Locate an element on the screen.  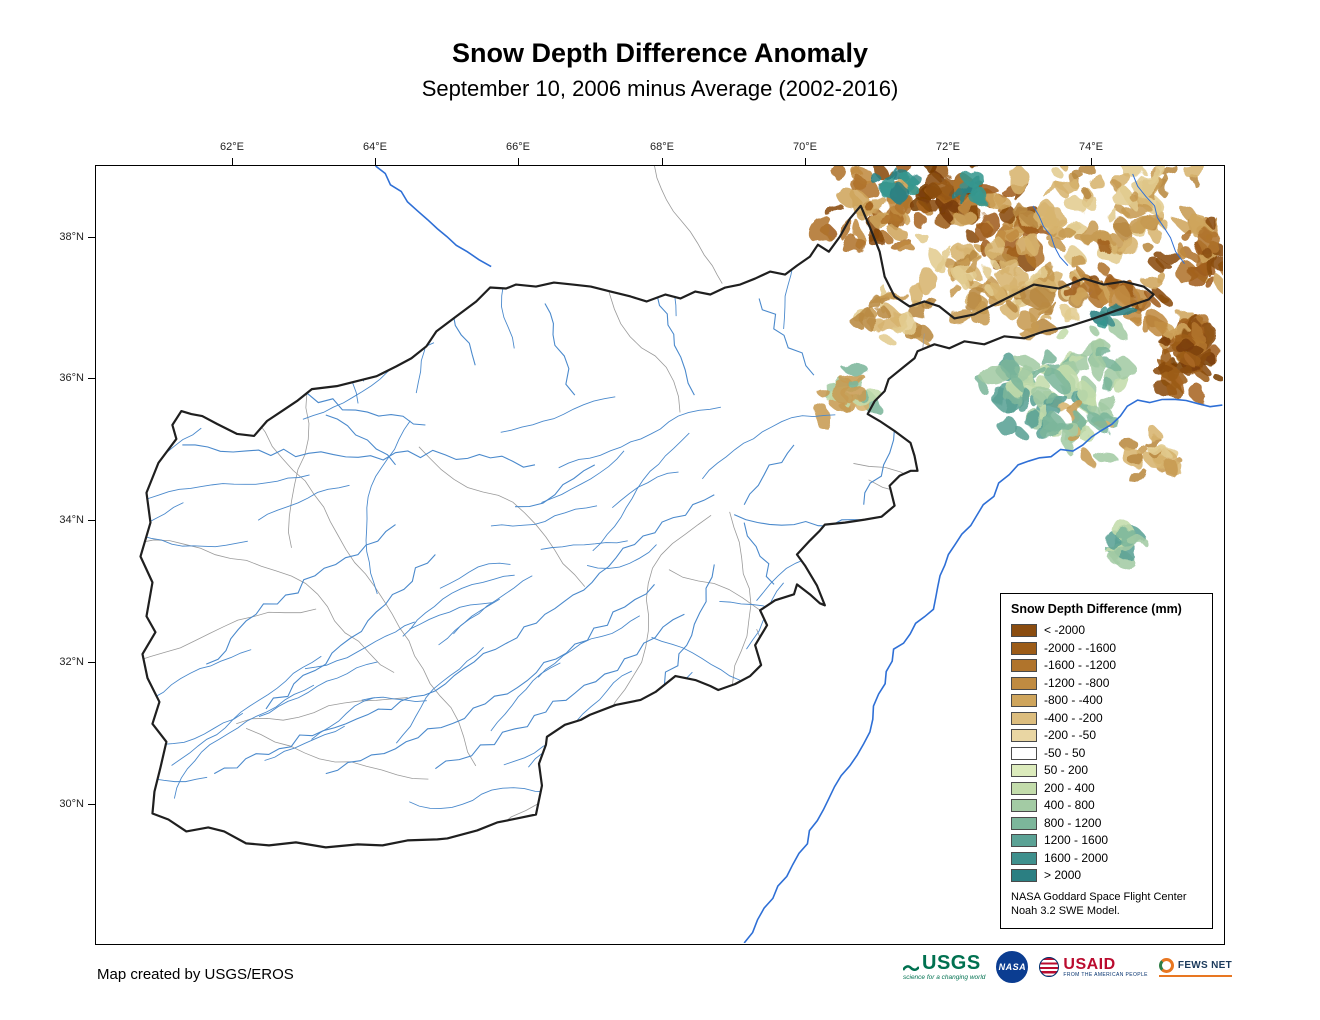
legend-entry: 800 - 1200 is located at coordinates (1106, 822).